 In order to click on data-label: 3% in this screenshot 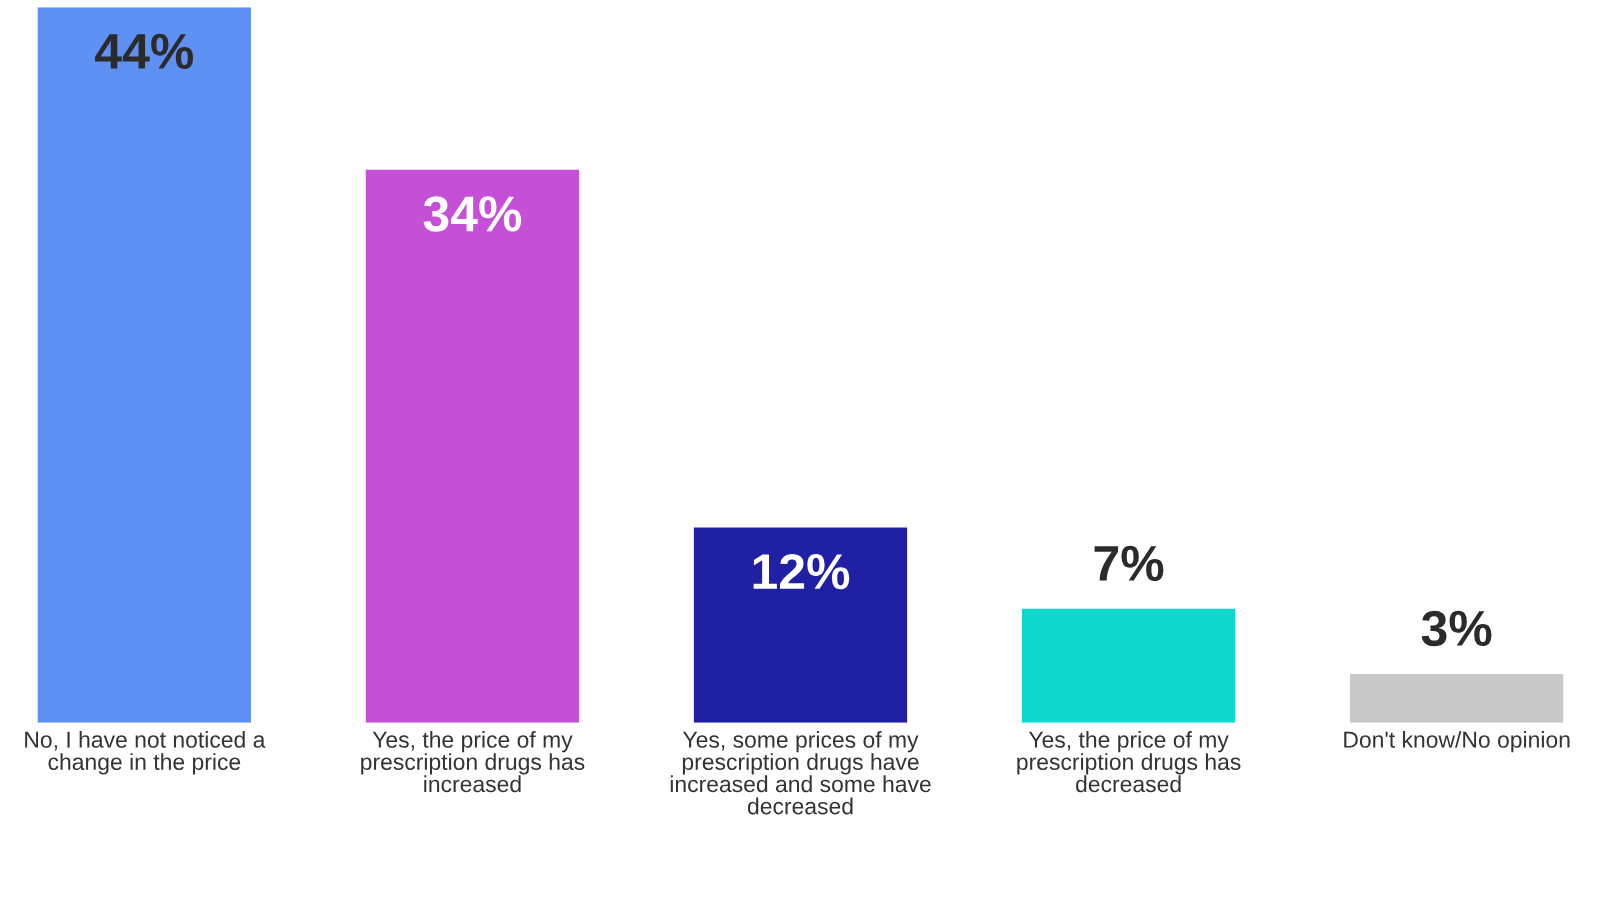, I will do `click(1456, 628)`.